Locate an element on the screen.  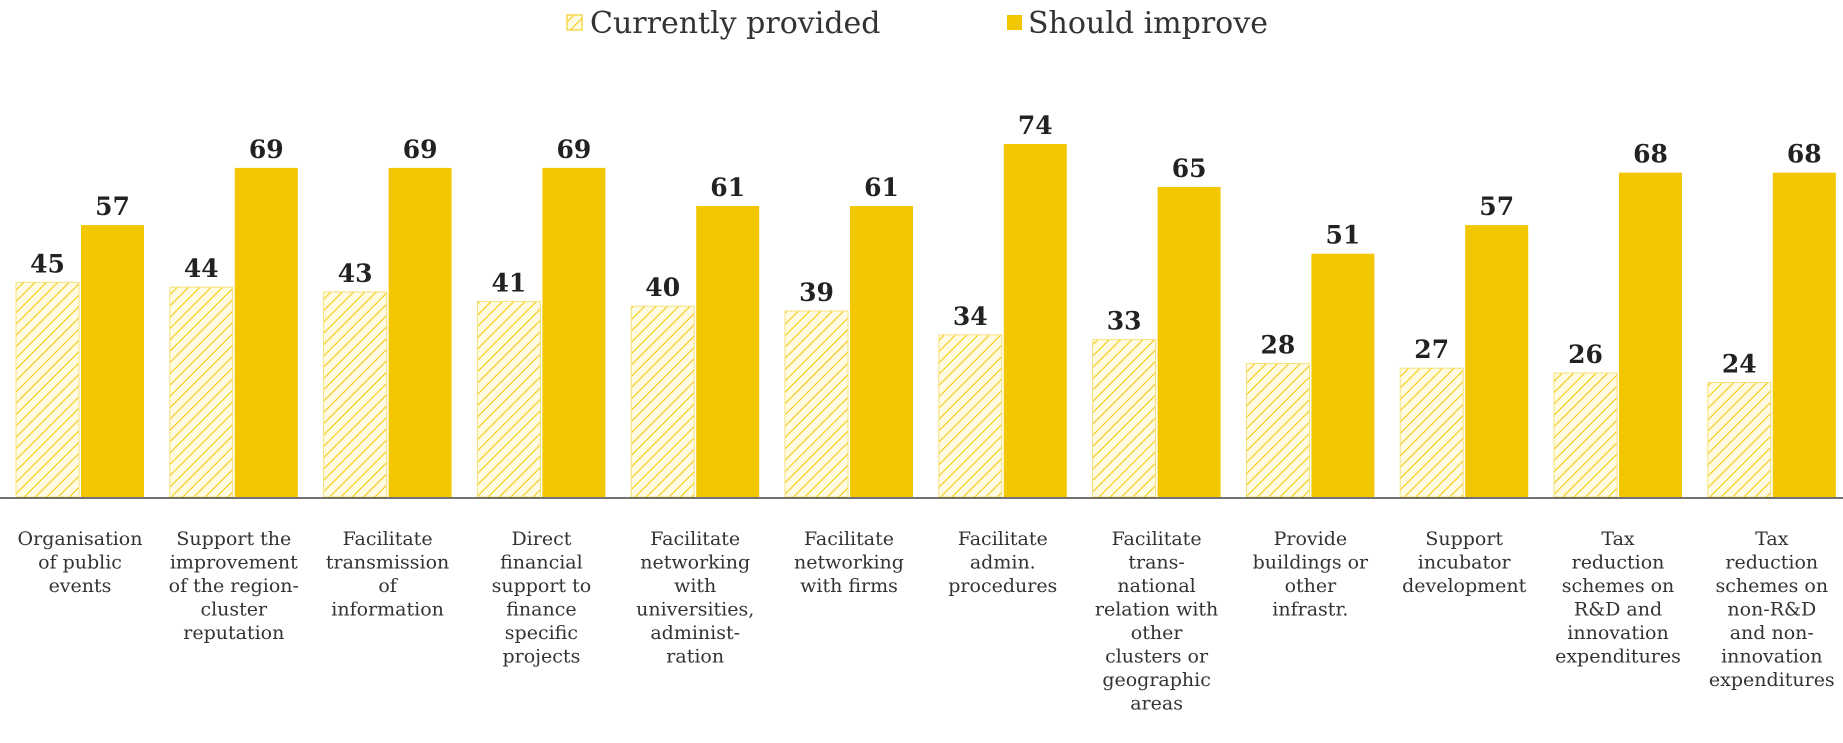
category-label-line: infrastr. is located at coordinates (1310, 610).